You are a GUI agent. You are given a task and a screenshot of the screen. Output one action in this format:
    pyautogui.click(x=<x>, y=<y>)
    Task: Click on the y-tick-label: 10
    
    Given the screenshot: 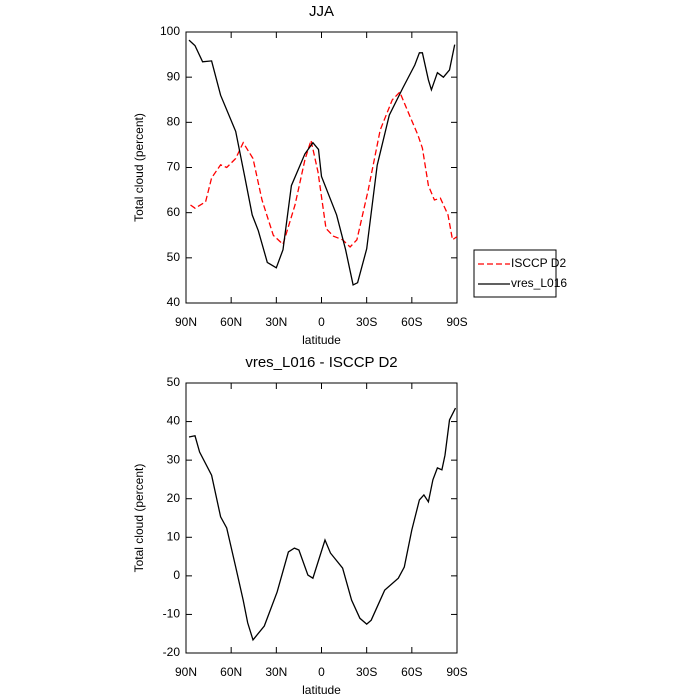 What is the action you would take?
    pyautogui.click(x=174, y=536)
    